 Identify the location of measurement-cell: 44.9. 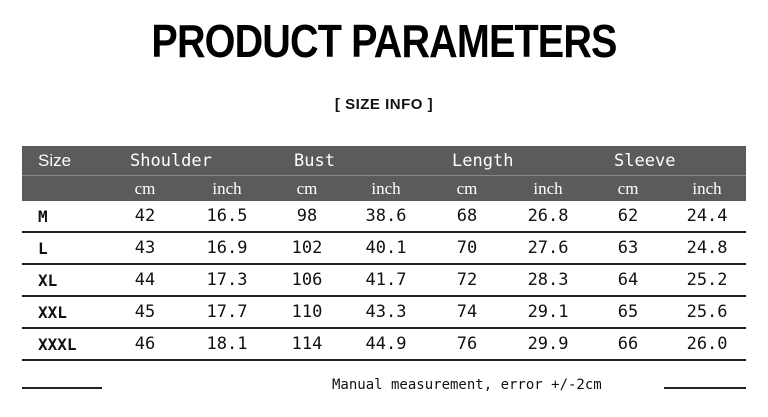
(386, 344).